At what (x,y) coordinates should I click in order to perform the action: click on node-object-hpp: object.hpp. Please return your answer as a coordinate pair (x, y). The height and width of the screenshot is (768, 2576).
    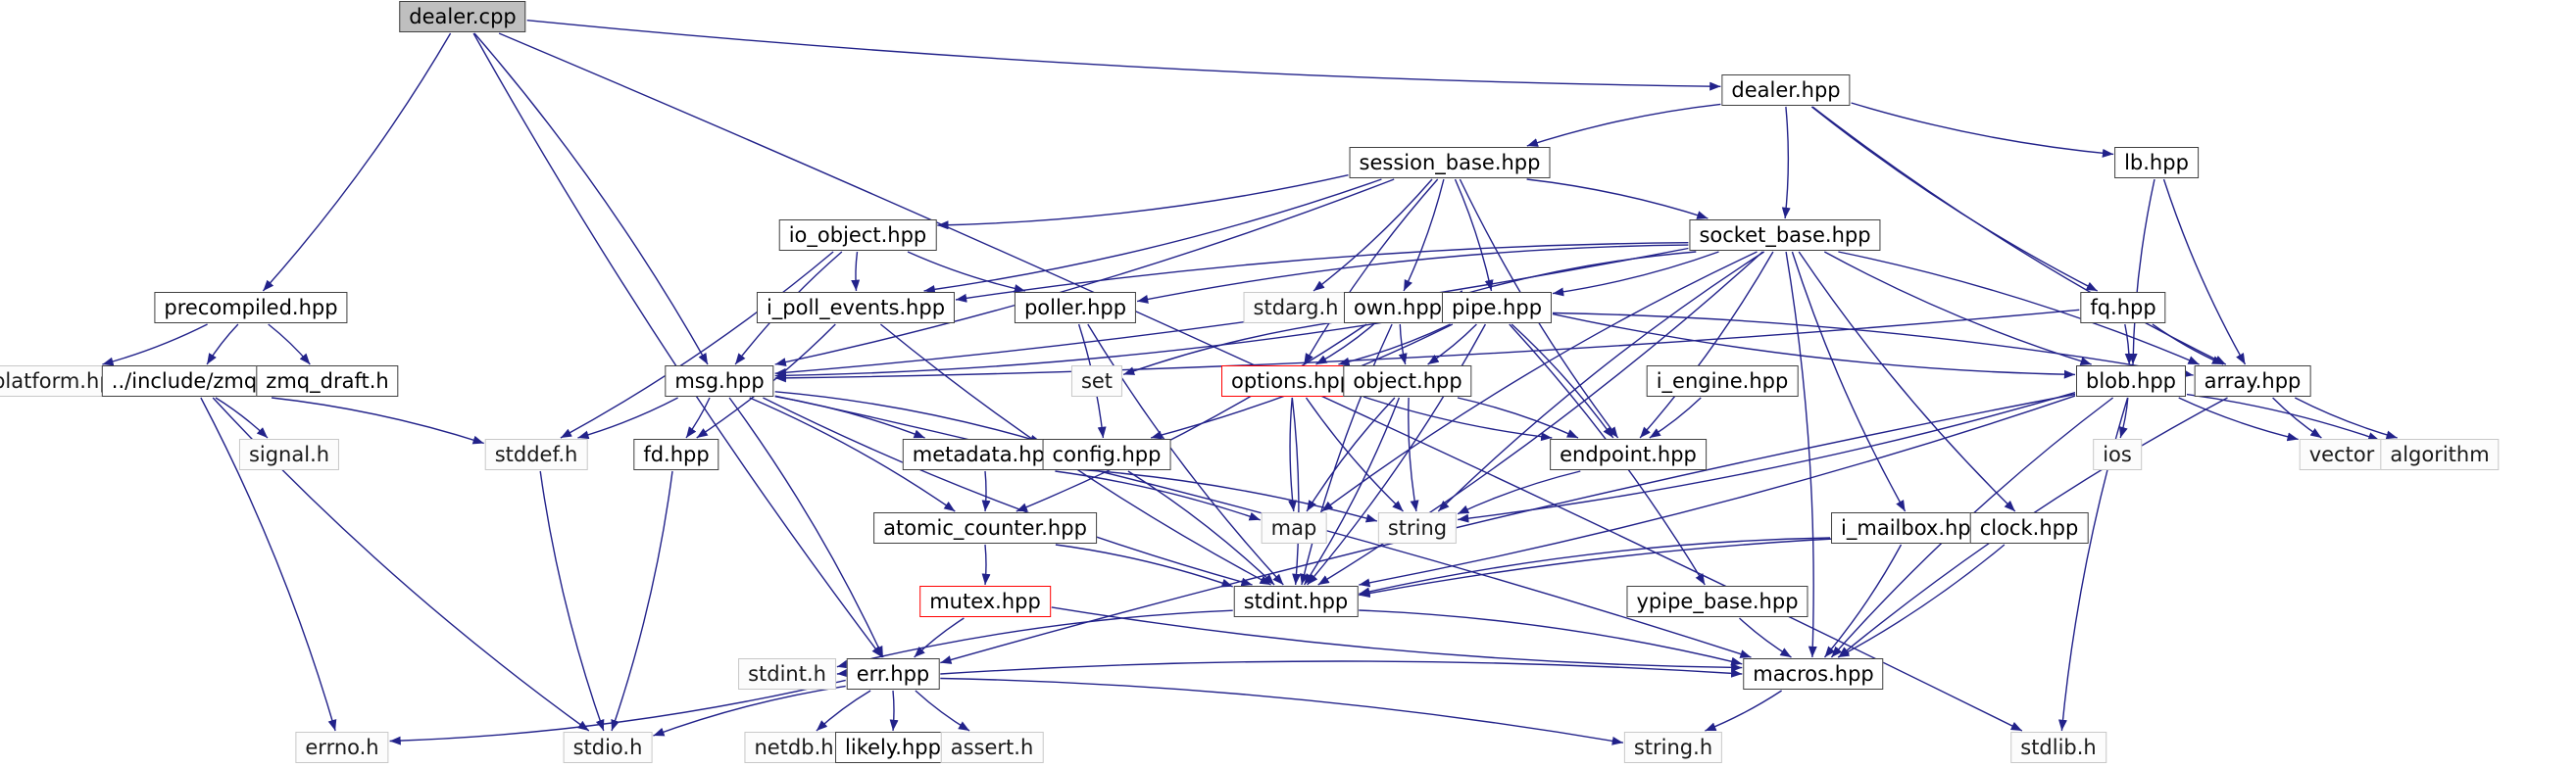
    Looking at the image, I should click on (1407, 381).